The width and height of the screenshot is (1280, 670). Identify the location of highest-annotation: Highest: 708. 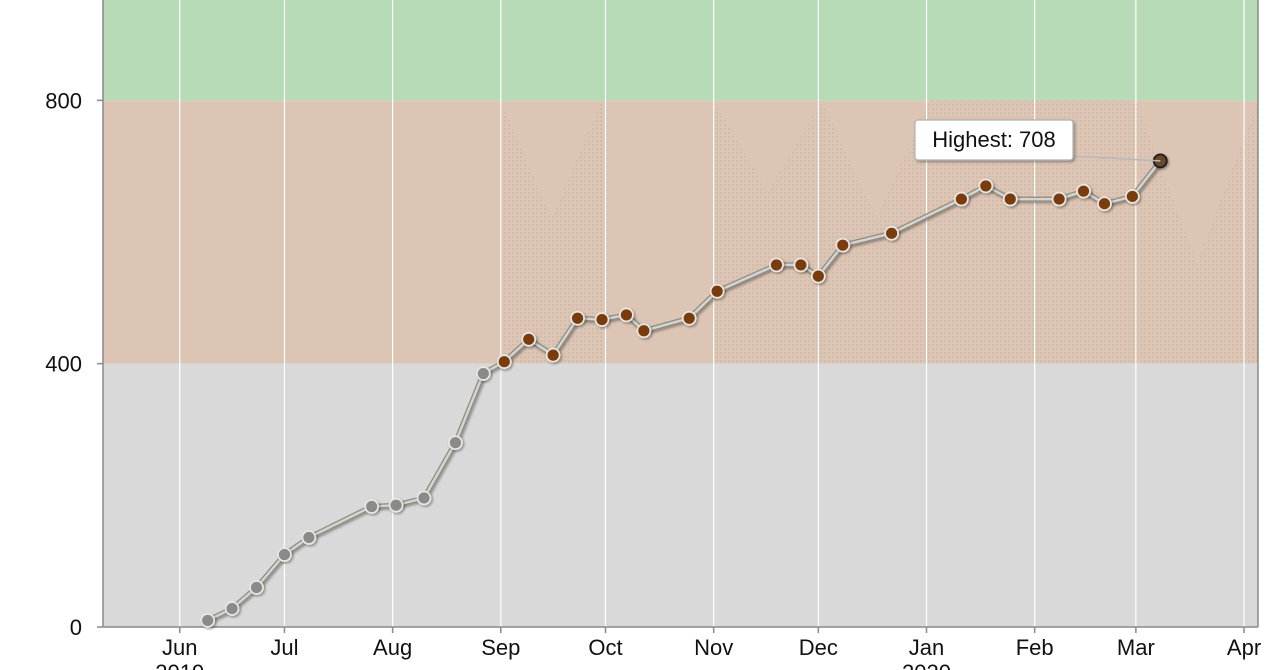
(1037, 140).